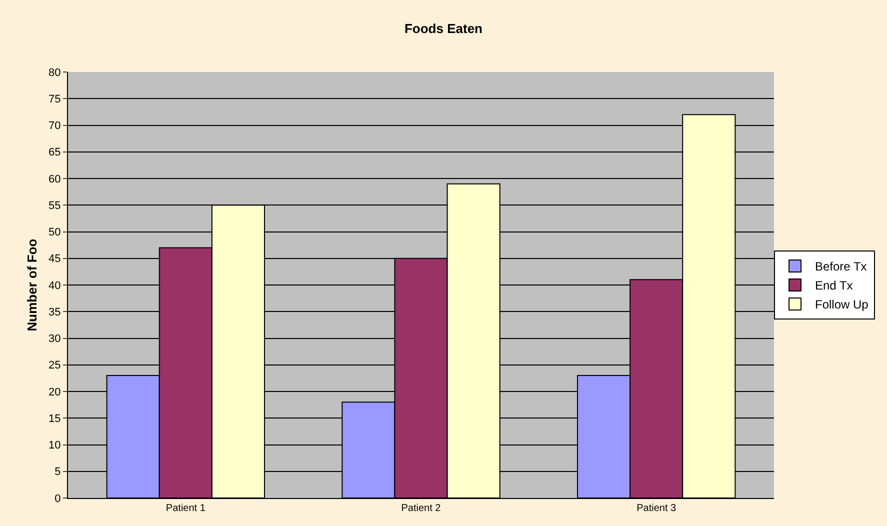 The image size is (887, 526). Describe the element at coordinates (656, 508) in the screenshot. I see `x-tick-label: Patient 3` at that location.